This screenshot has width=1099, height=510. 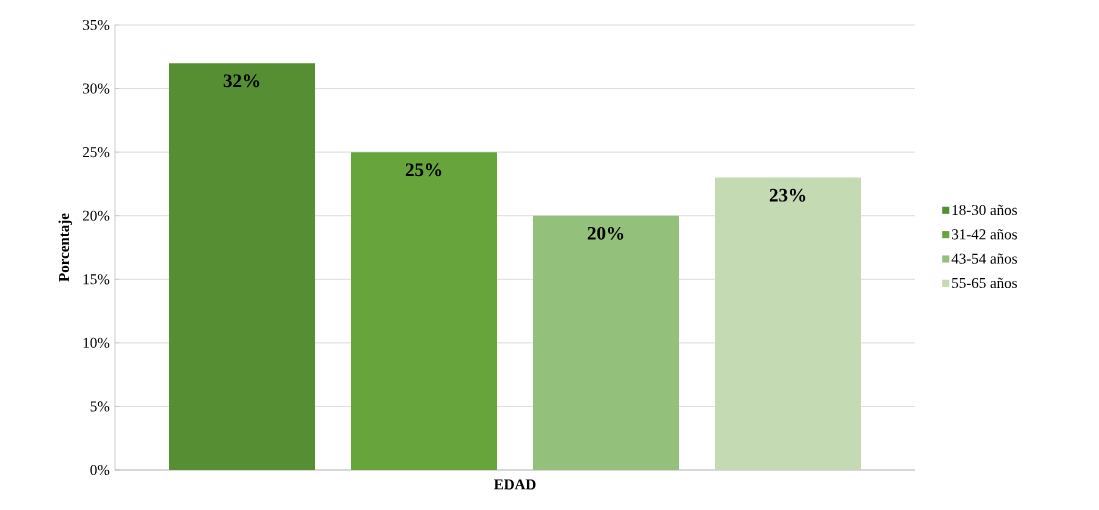 I want to click on y-tick-label: 30%, so click(x=96, y=88).